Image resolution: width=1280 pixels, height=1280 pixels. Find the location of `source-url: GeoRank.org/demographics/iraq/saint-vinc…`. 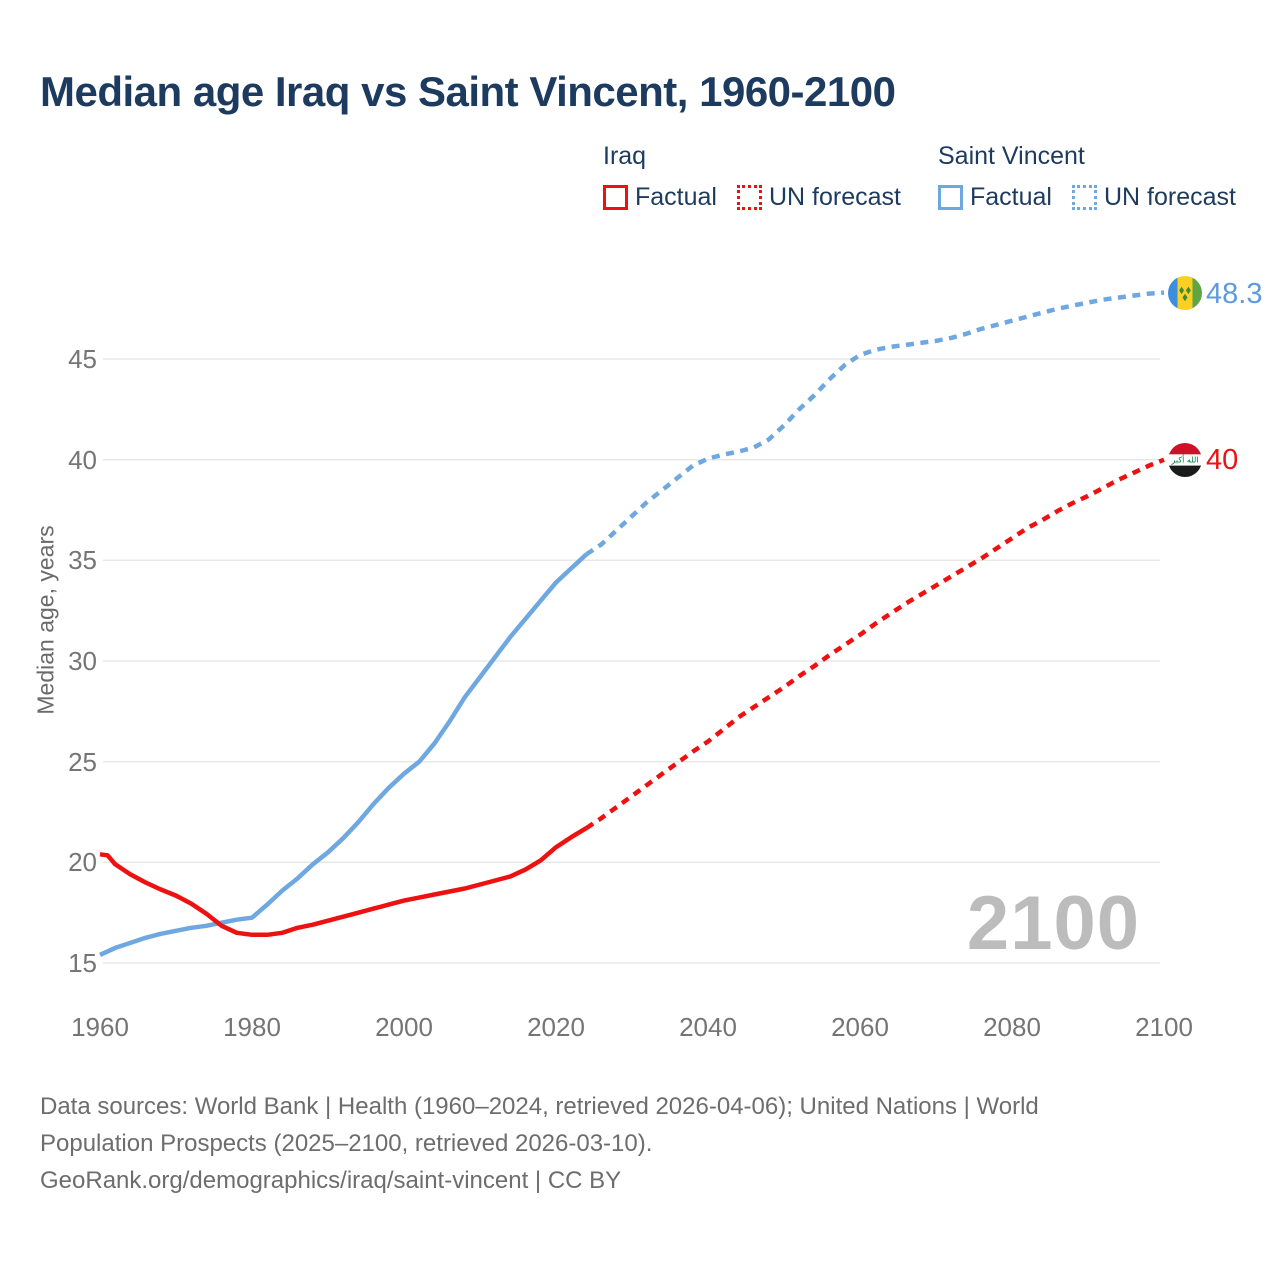

source-url: GeoRank.org/demographics/iraq/saint-vinc… is located at coordinates (331, 1180).